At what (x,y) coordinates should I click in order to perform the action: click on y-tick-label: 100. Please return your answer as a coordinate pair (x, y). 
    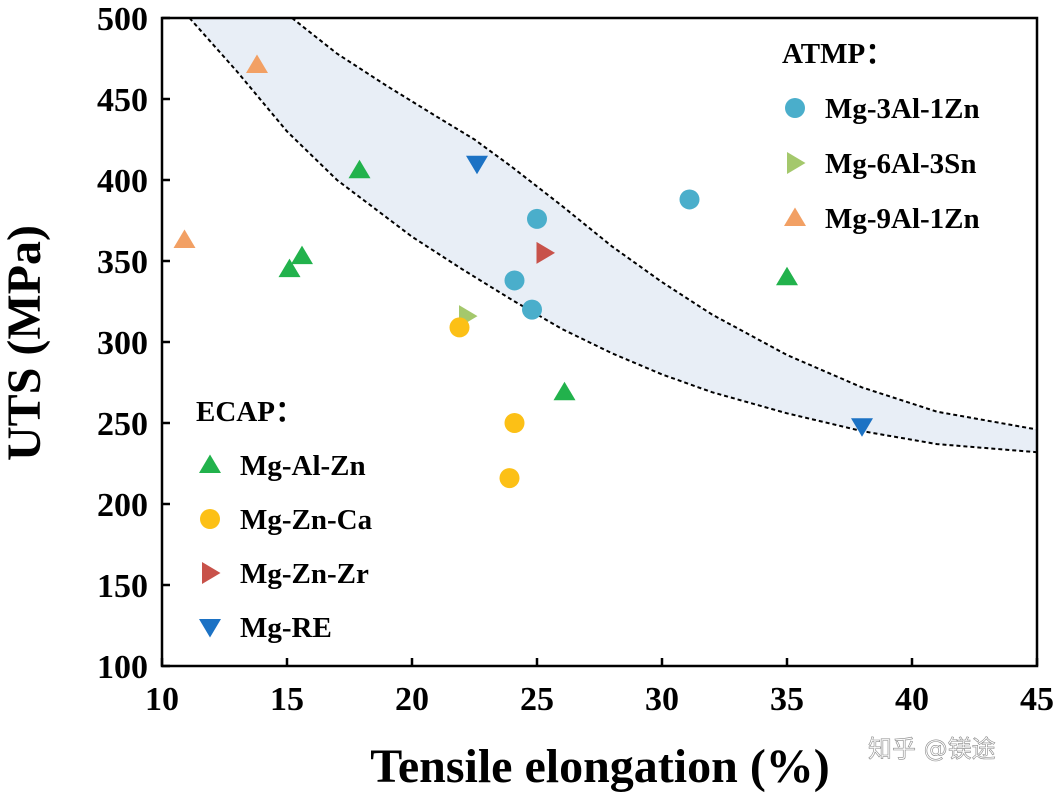
    Looking at the image, I should click on (122, 667).